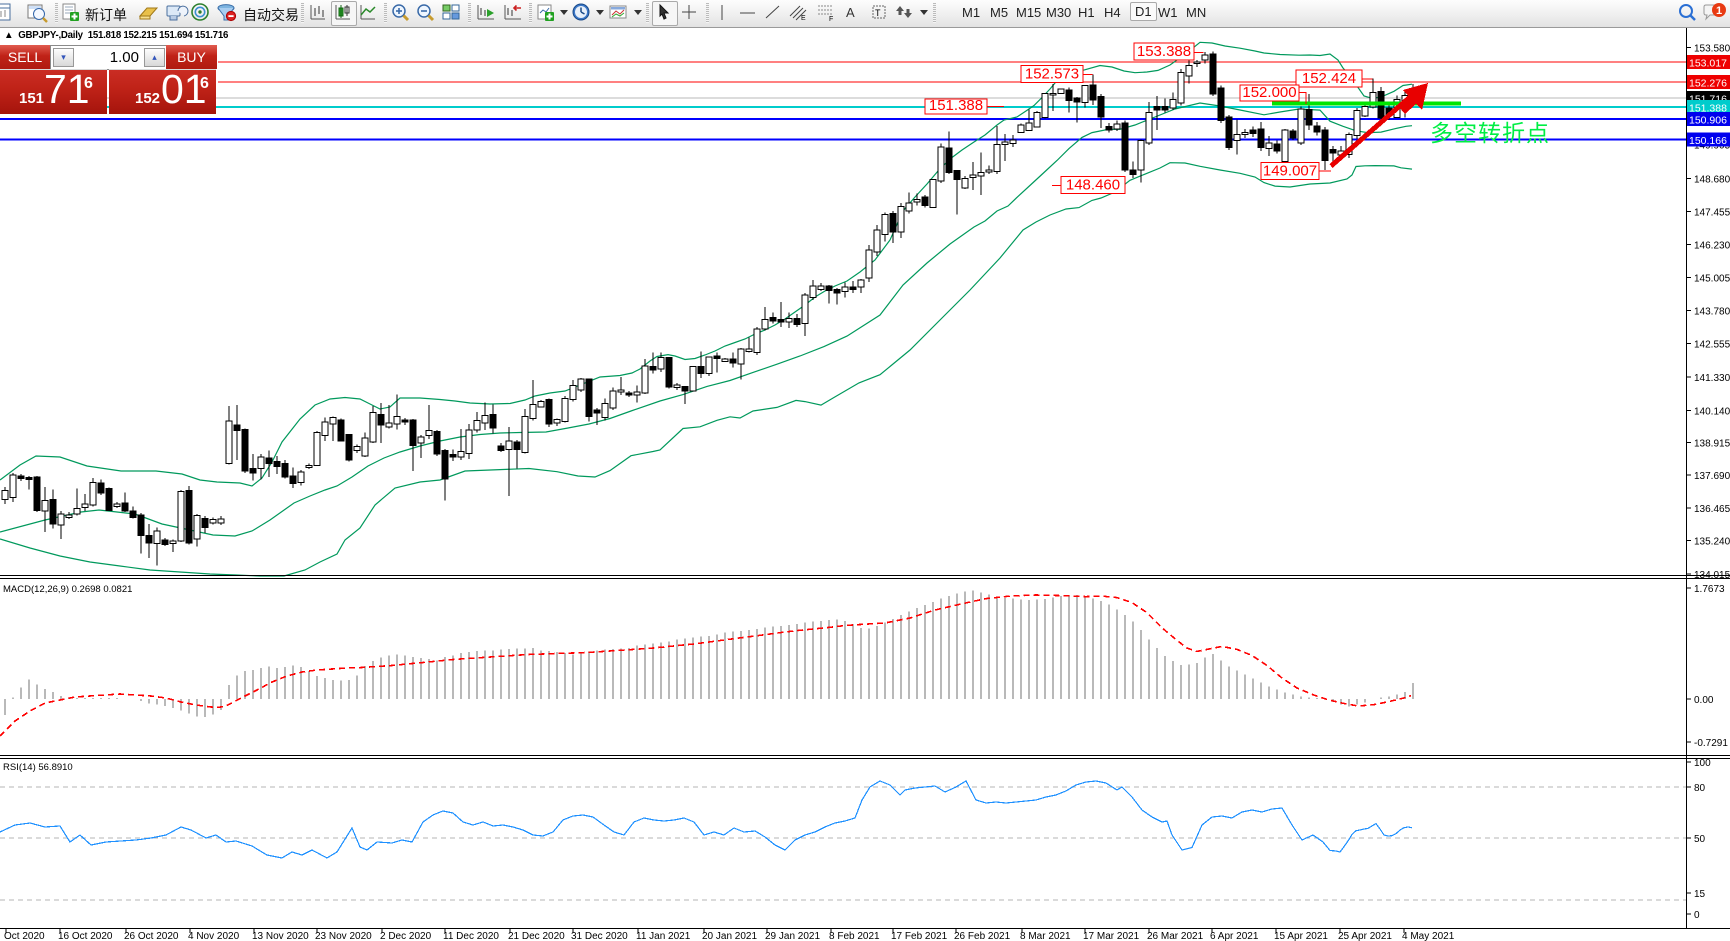  I want to click on svg-text: 152.000, so click(1269, 92).